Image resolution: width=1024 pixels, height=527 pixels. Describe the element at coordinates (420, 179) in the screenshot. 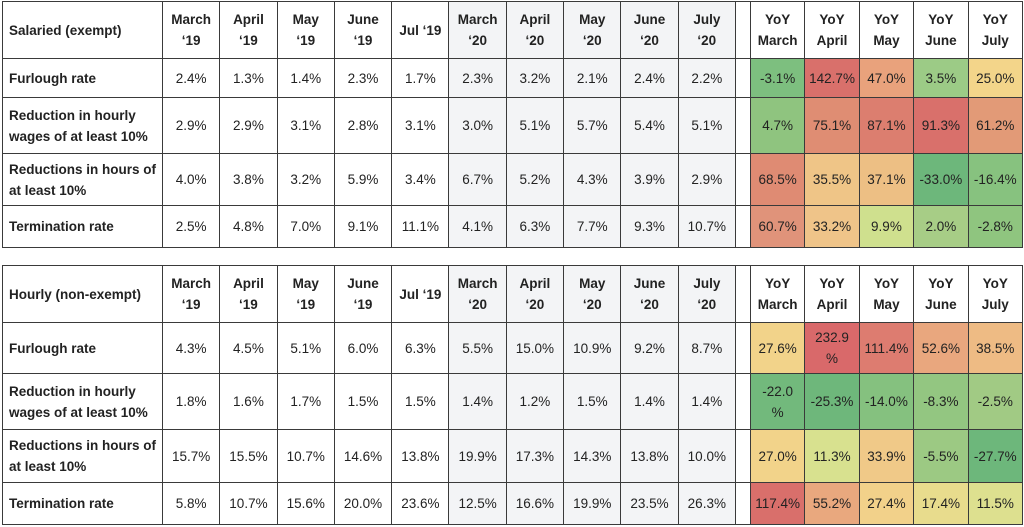

I see `month-value: 3.4%` at that location.